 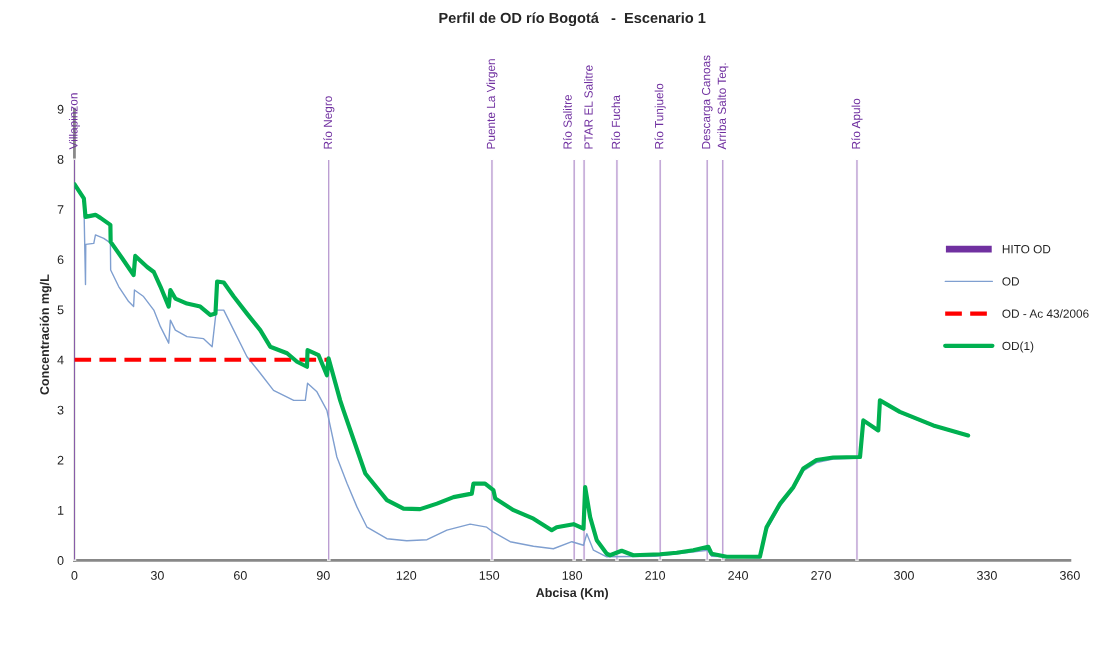 I want to click on chart-title: Perfil de OD río Bogotá - Escenario 1, so click(x=572, y=19).